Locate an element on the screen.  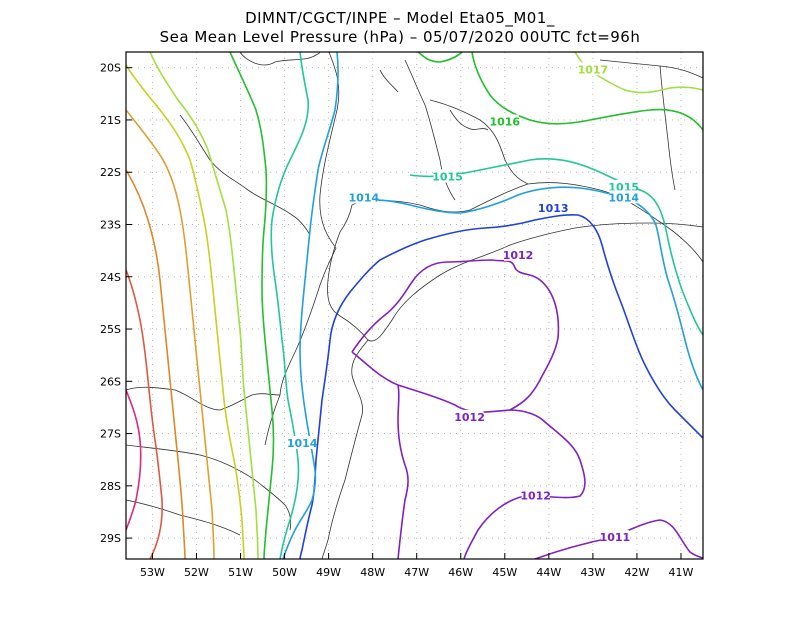
lat-tick-label: 25S is located at coordinates (110, 329).